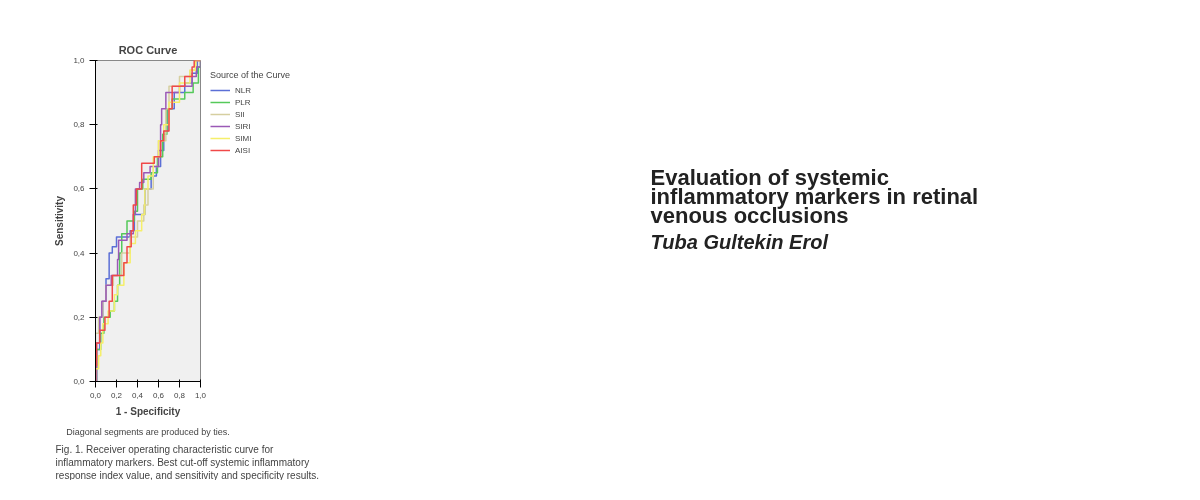 The width and height of the screenshot is (1200, 500). Describe the element at coordinates (79, 253) in the screenshot. I see `y-tick-label: 0,4` at that location.